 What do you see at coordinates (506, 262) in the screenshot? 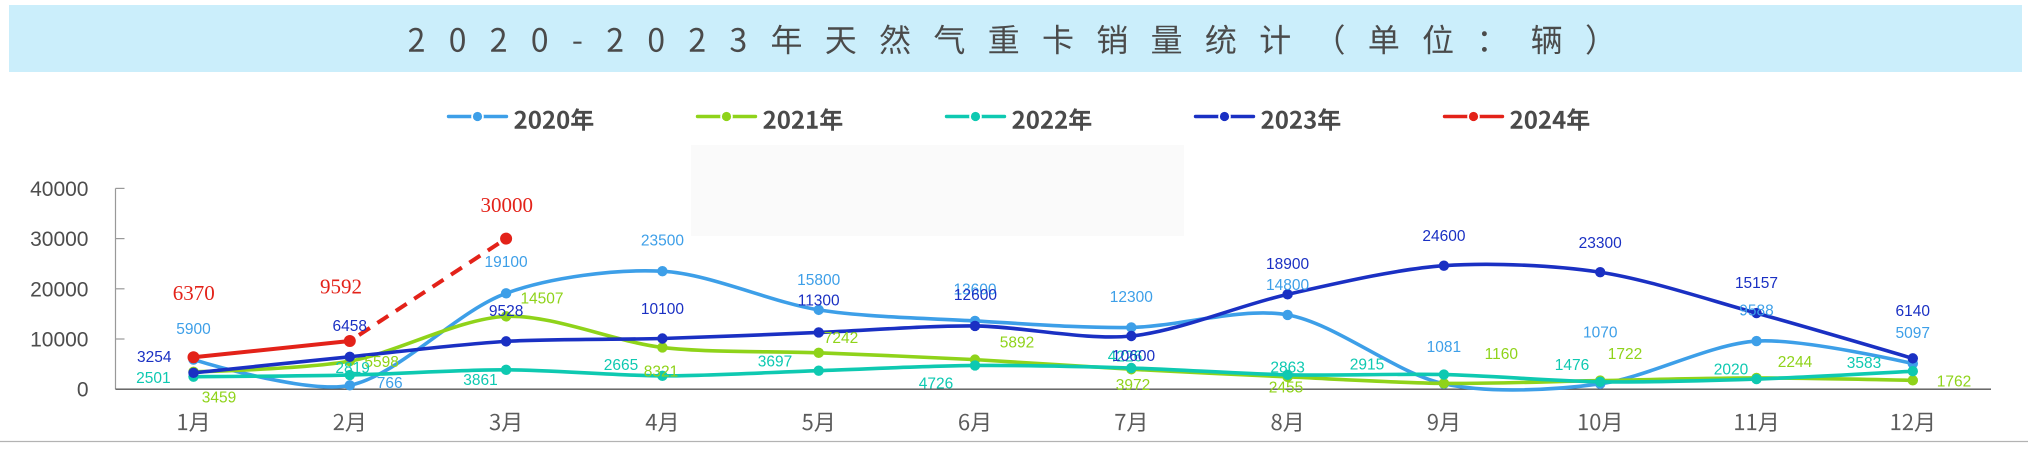
I see `svg-text: 19100` at bounding box center [506, 262].